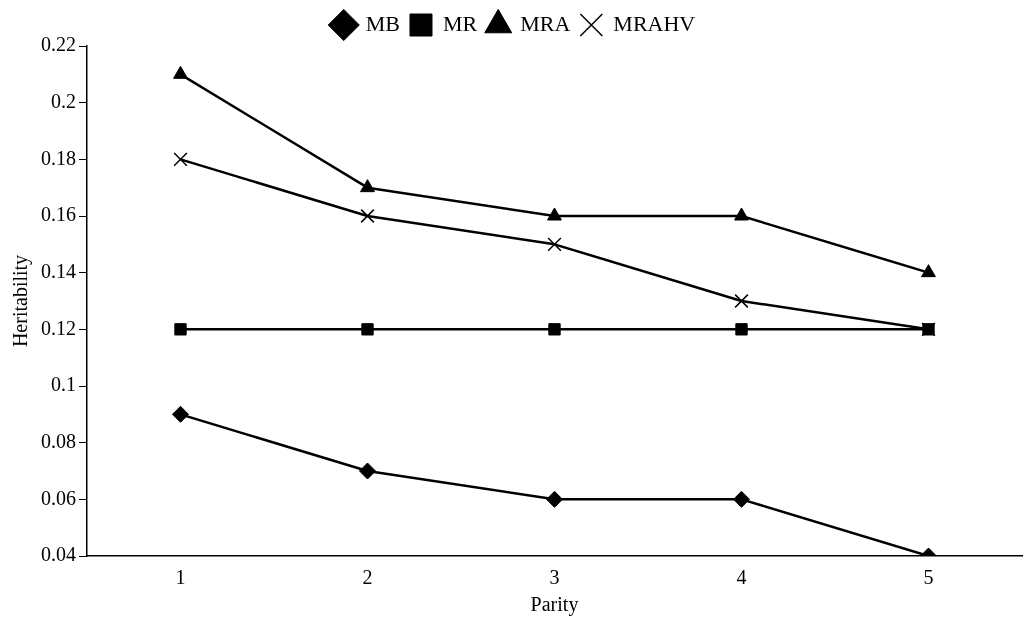 Image resolution: width=1034 pixels, height=622 pixels. I want to click on x-tick-label: 3, so click(554, 577).